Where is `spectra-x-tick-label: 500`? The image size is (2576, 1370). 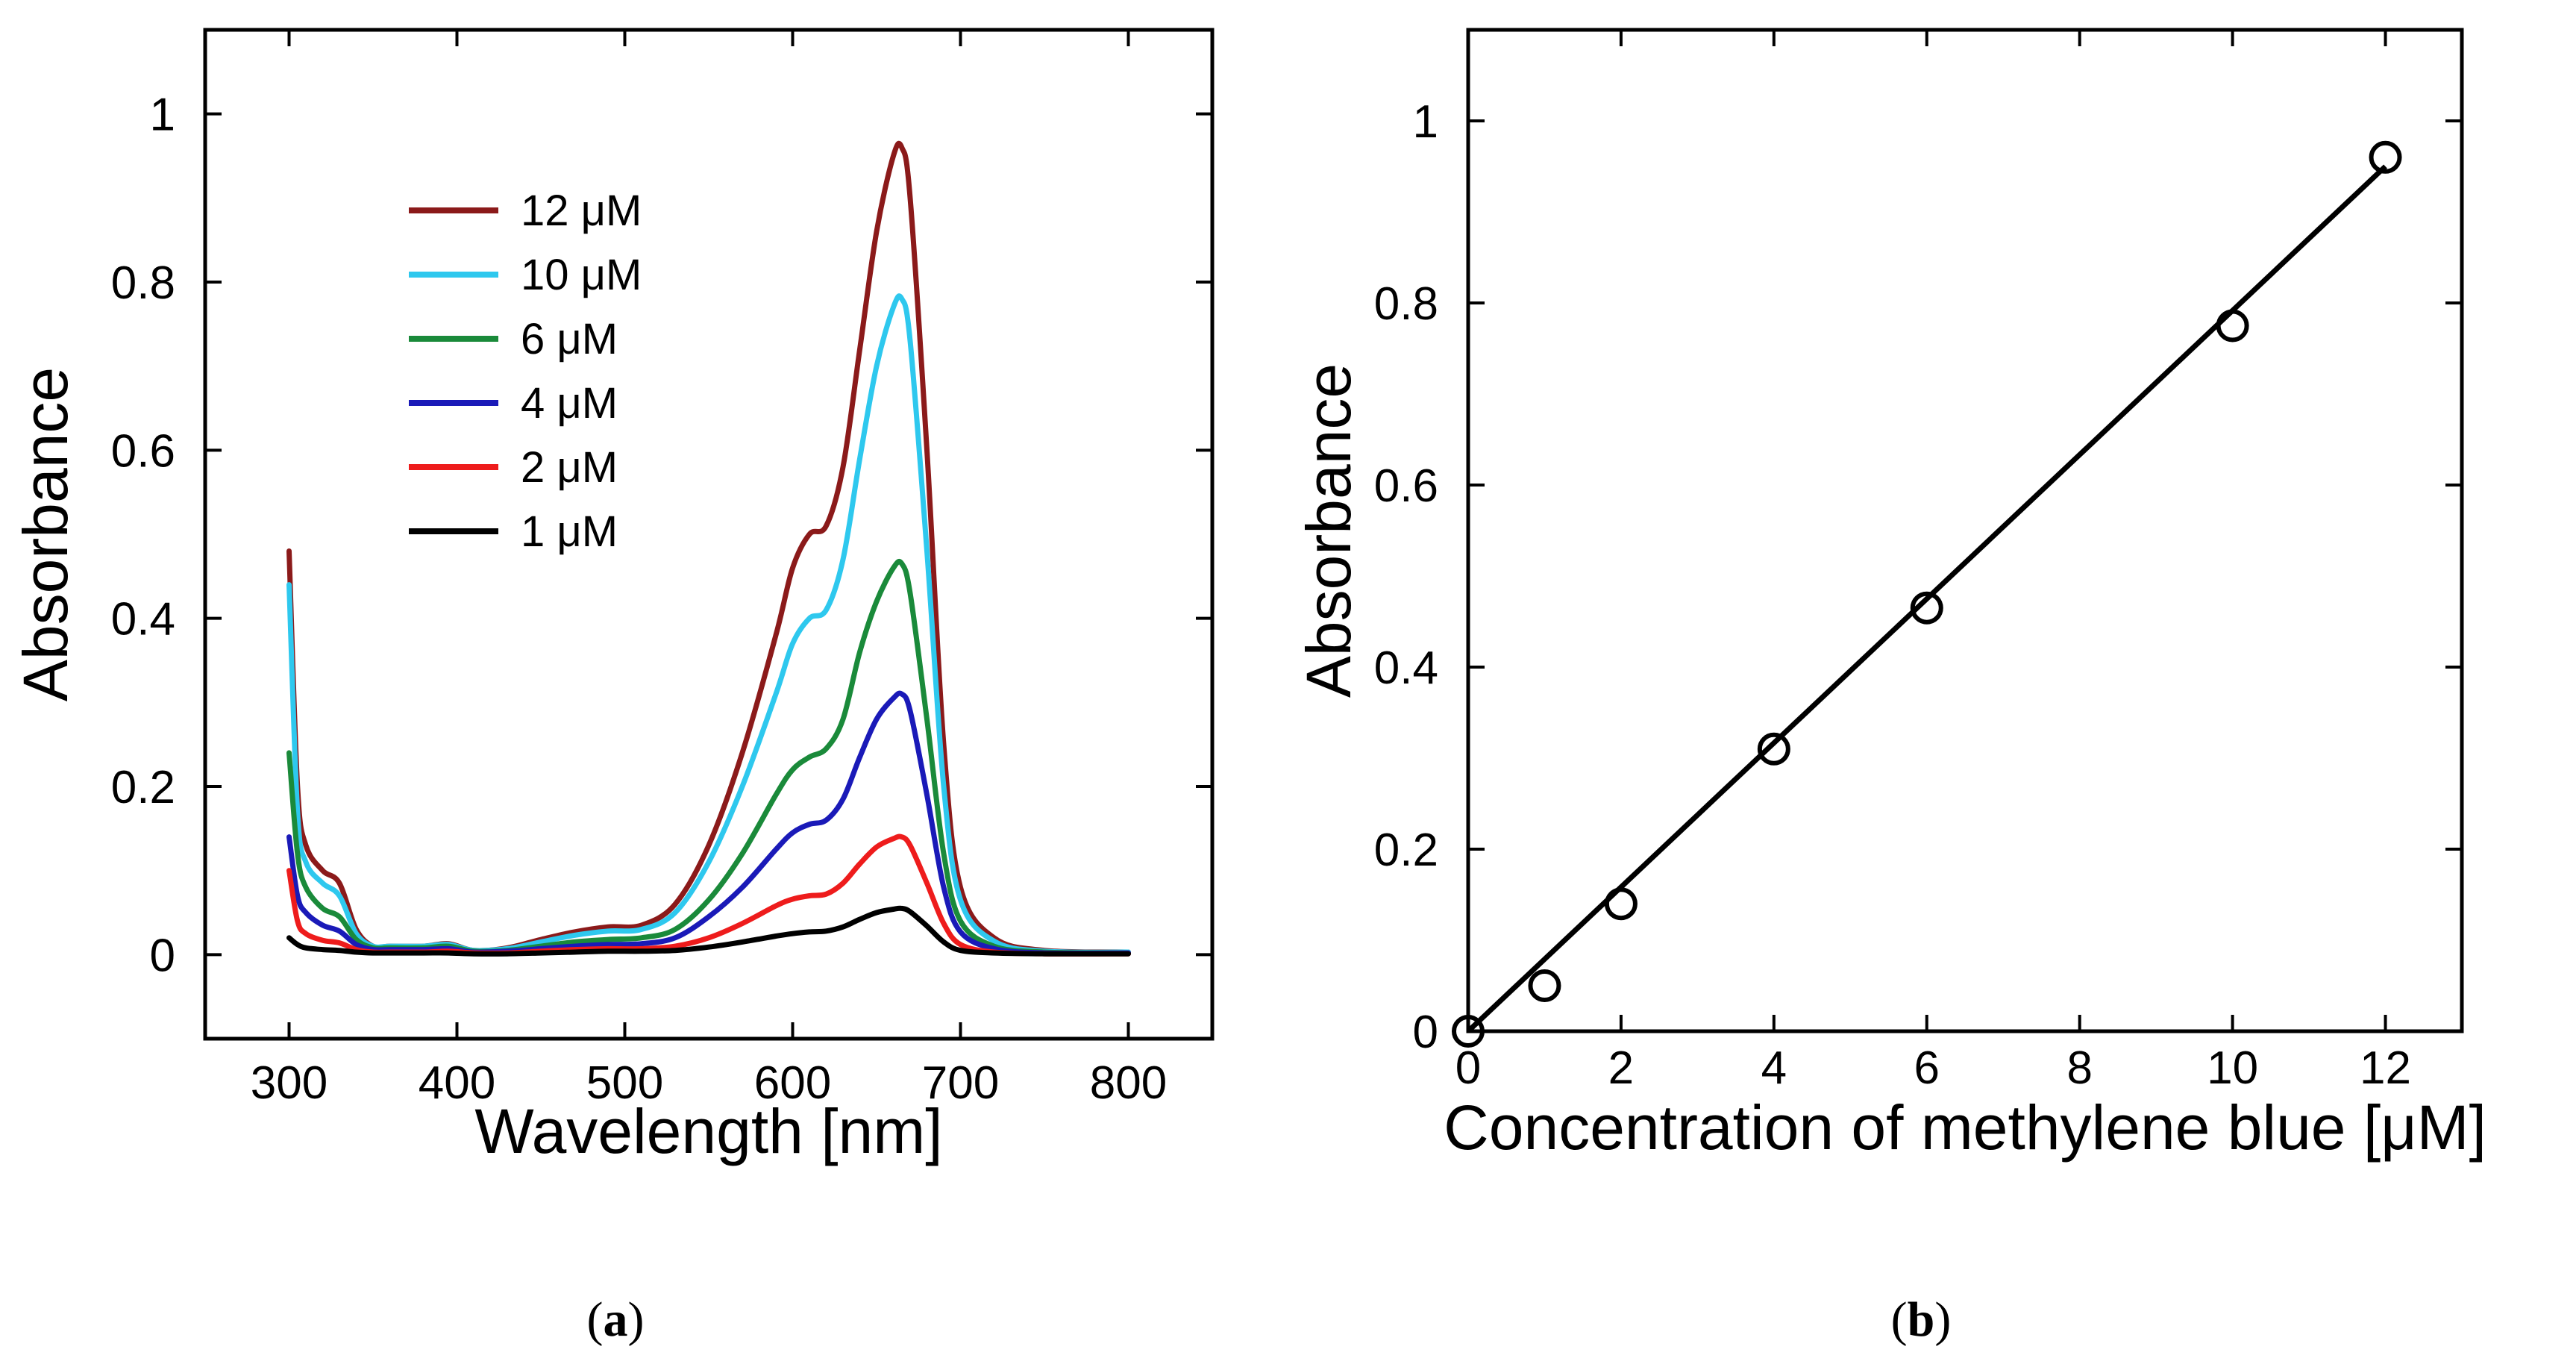
spectra-x-tick-label: 500 is located at coordinates (624, 1083).